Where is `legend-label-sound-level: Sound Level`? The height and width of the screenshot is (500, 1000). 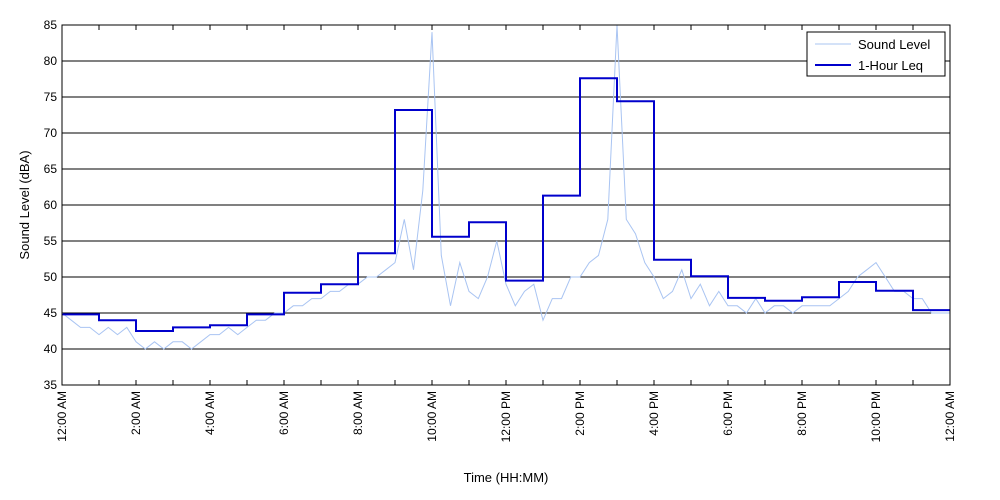
legend-label-sound-level: Sound Level is located at coordinates (894, 44).